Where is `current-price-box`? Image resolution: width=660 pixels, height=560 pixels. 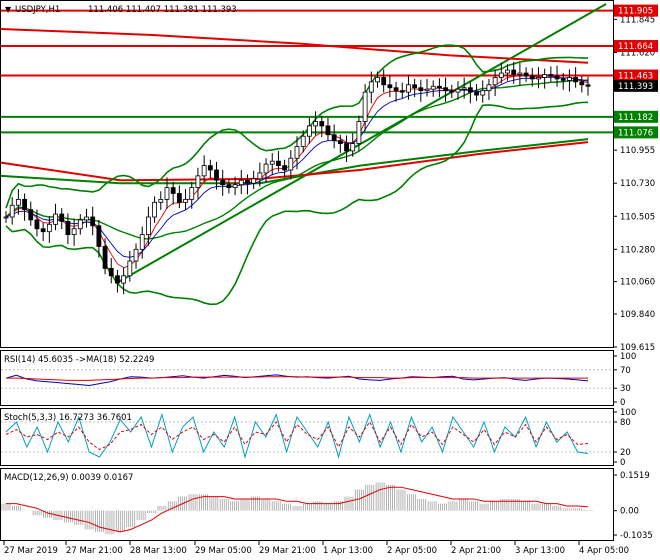
current-price-box is located at coordinates (636, 85).